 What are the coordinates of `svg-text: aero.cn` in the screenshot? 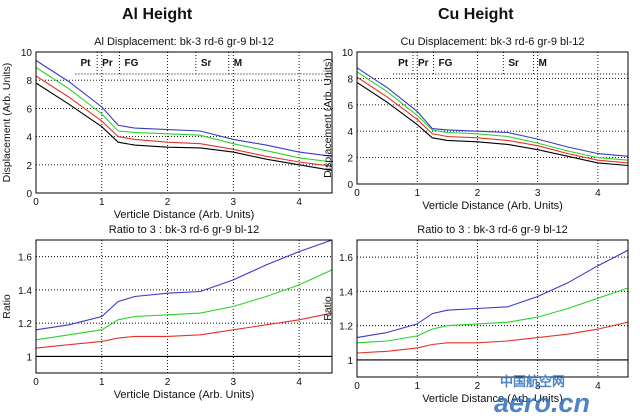 It's located at (542, 403).